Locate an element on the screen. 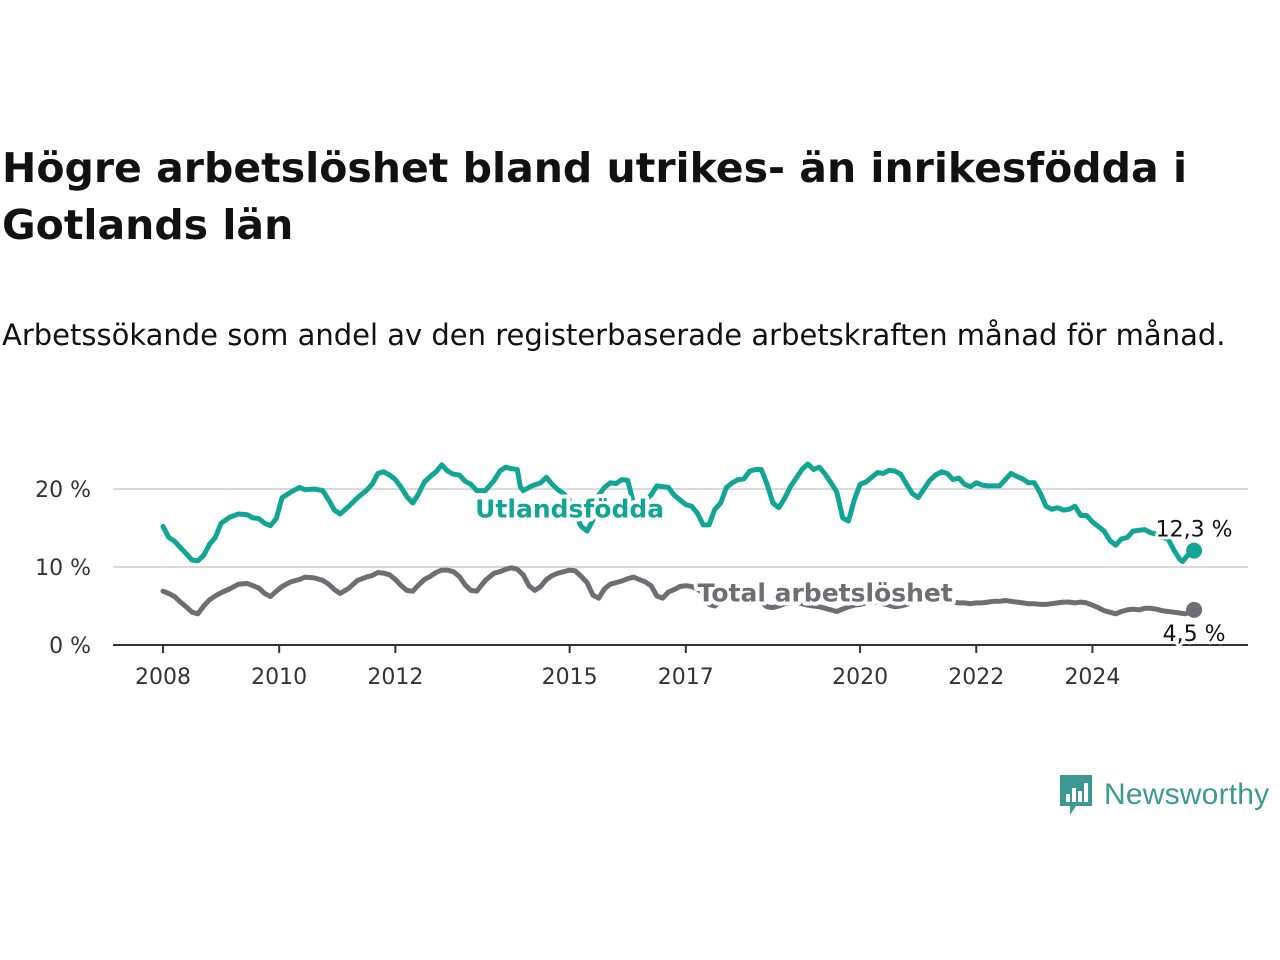 The height and width of the screenshot is (960, 1280). x-tick-label: 2024 is located at coordinates (1092, 677).